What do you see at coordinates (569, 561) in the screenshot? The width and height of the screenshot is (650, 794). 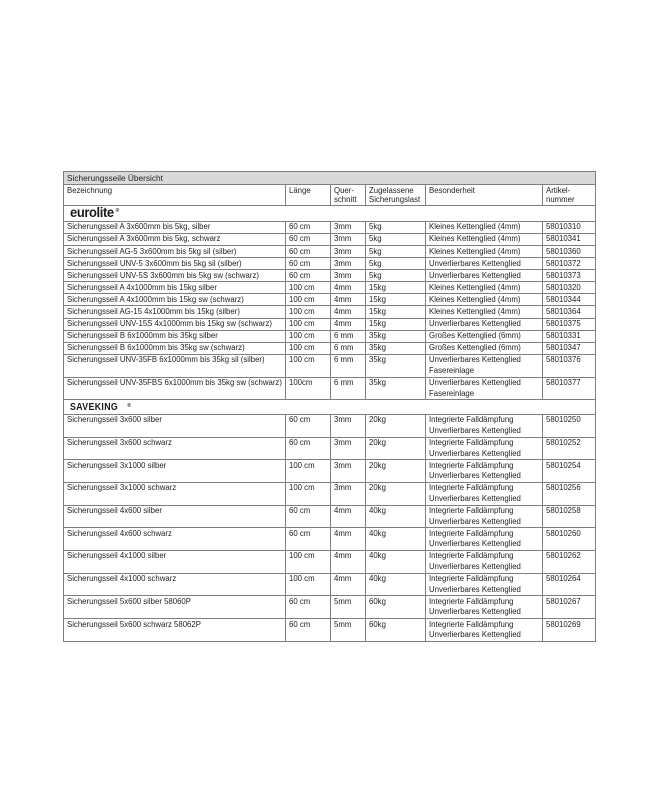 I see `cell-artikelnummer: 58010262` at bounding box center [569, 561].